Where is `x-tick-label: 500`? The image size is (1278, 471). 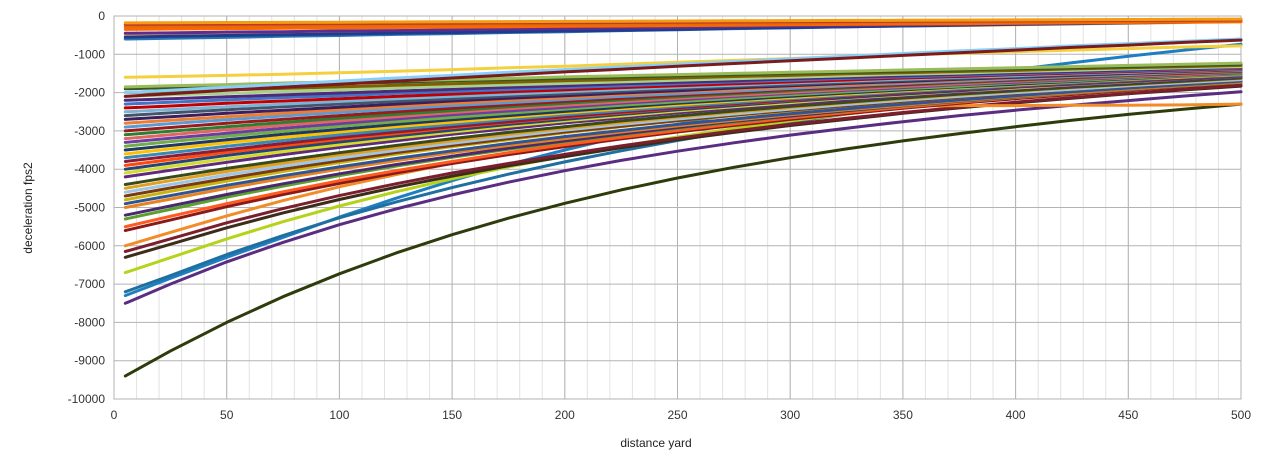 x-tick-label: 500 is located at coordinates (1241, 415).